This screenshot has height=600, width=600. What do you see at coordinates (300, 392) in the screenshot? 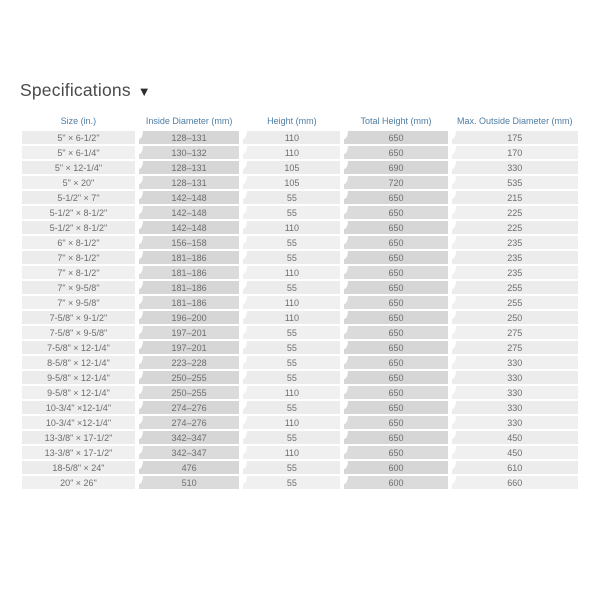
I see `table-row: 9-5/8" × 12-1/4" 250–255 110 650 330` at bounding box center [300, 392].